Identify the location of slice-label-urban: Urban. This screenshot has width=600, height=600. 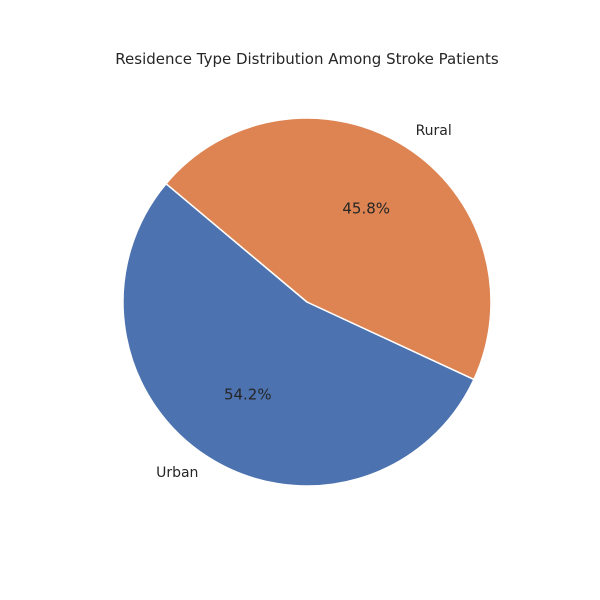
(177, 473).